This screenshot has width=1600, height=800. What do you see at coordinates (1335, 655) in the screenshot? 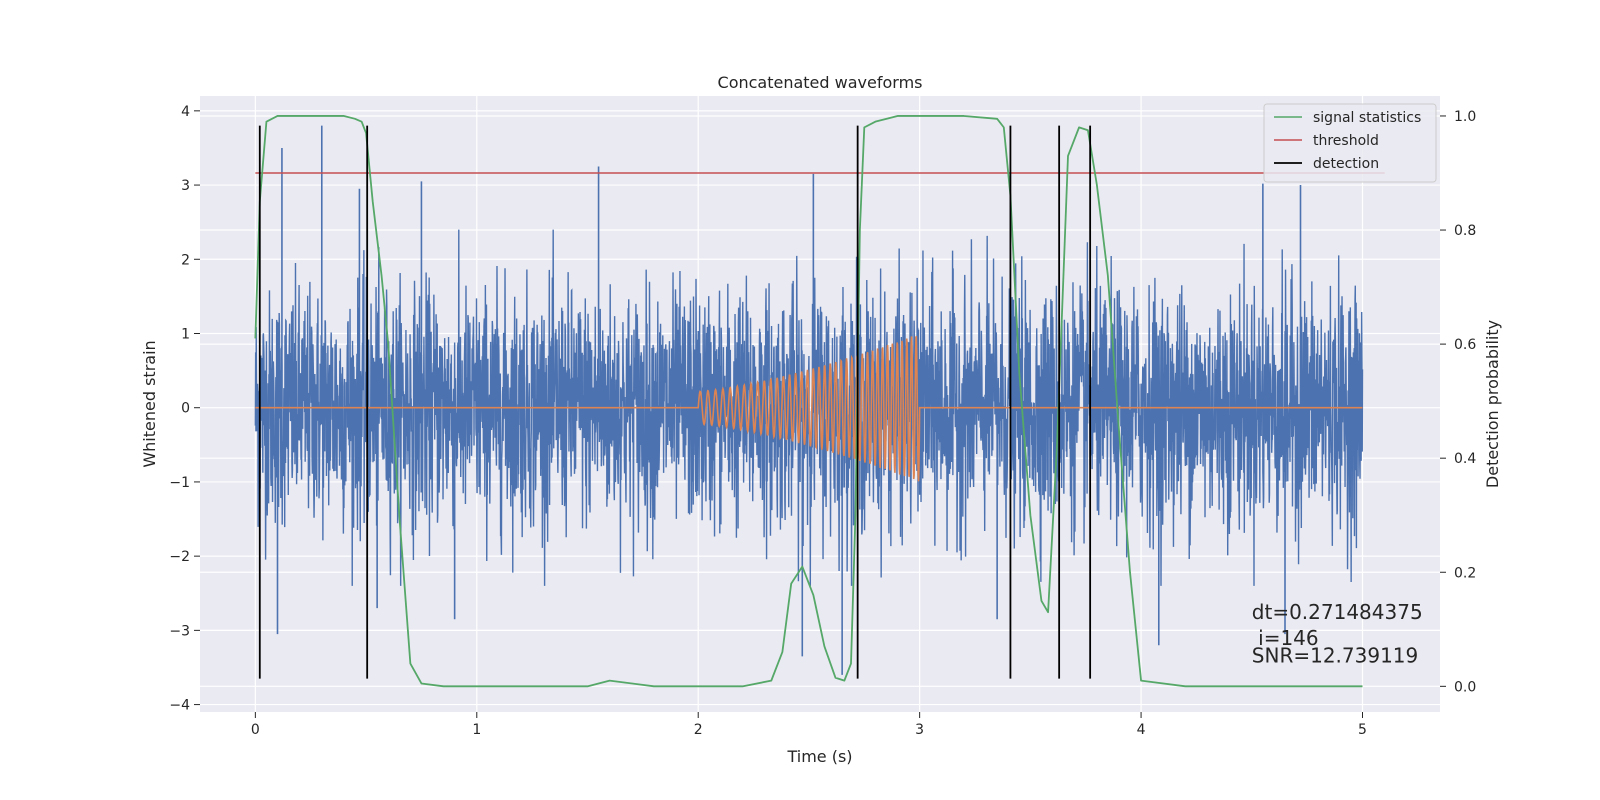
I see `annotation-text: SNR=12.739119` at bounding box center [1335, 655].